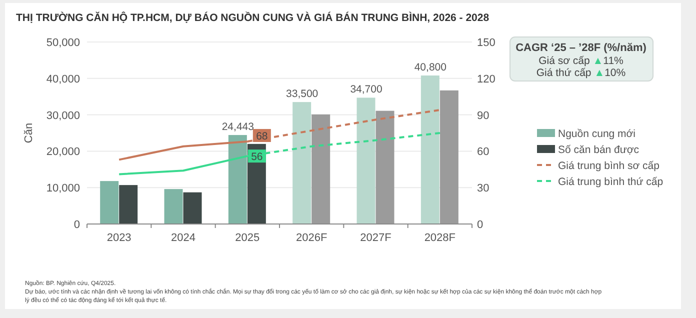  Describe the element at coordinates (262, 136) in the screenshot. I see `data-label: 68` at that location.